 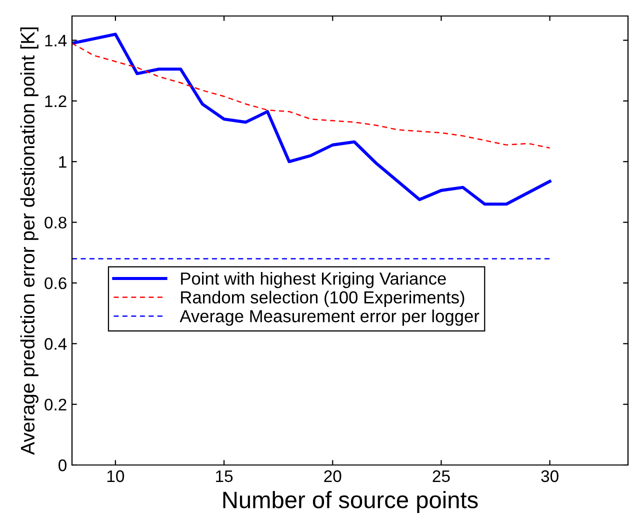 What do you see at coordinates (115, 476) in the screenshot?
I see `x-tick-label: 10` at bounding box center [115, 476].